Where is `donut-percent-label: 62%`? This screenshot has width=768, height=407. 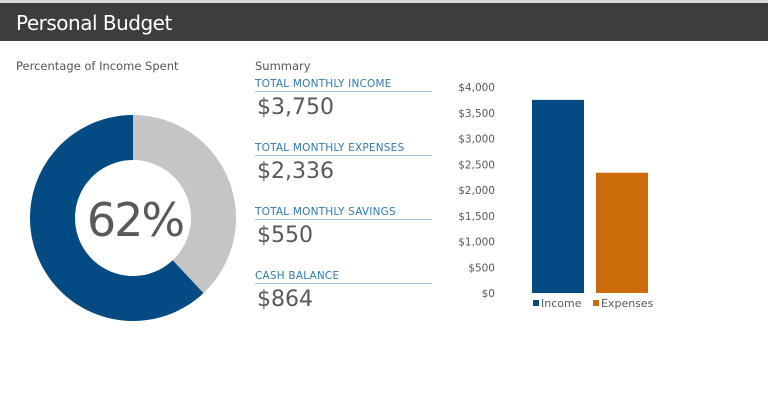
donut-percent-label: 62% is located at coordinates (135, 220).